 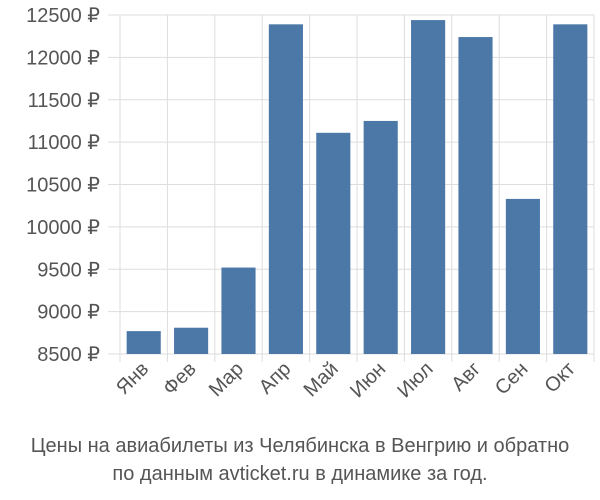 What do you see at coordinates (275, 378) in the screenshot?
I see `x-tick-label: Апр` at bounding box center [275, 378].